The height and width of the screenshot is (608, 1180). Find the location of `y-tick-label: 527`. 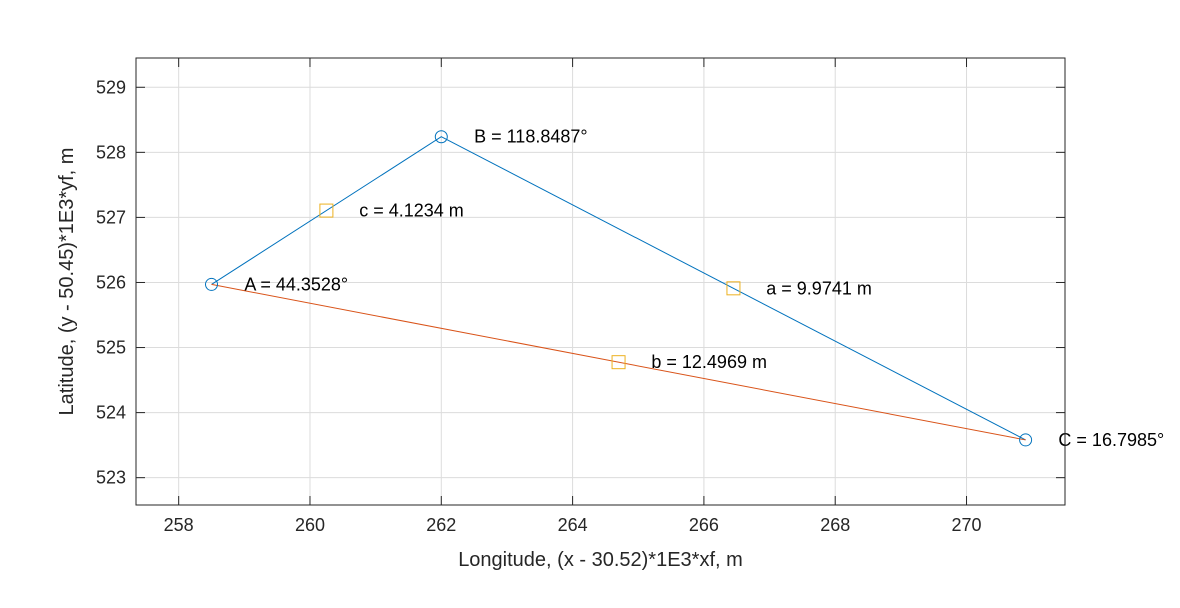

y-tick-label: 527 is located at coordinates (111, 217).